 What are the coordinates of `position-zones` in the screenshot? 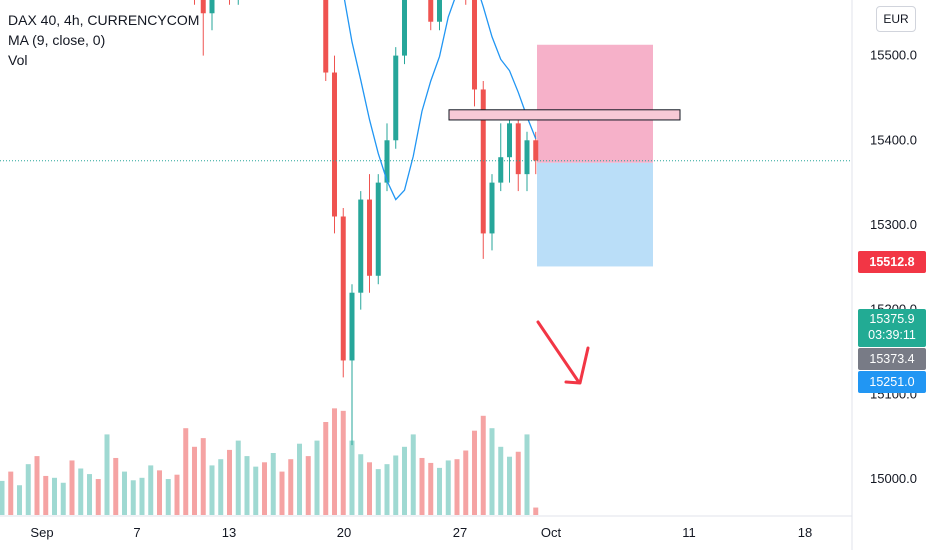 It's located at (595, 155).